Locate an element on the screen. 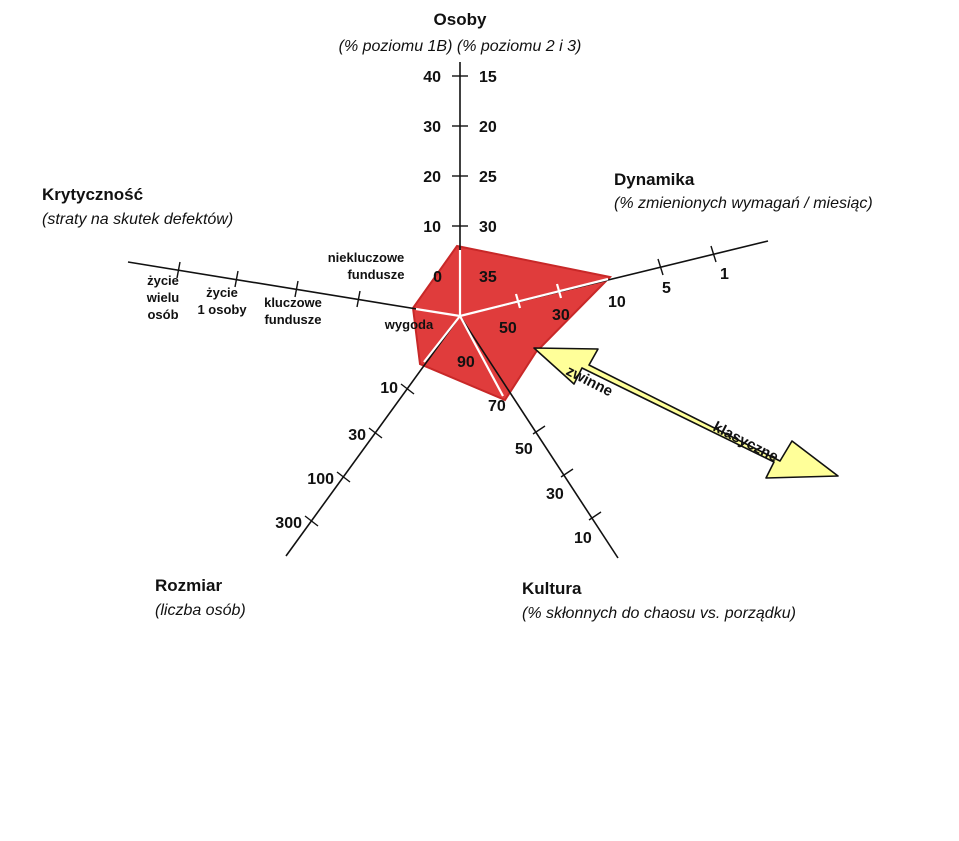  tick-kryt-wielu is located at coordinates (178, 270).